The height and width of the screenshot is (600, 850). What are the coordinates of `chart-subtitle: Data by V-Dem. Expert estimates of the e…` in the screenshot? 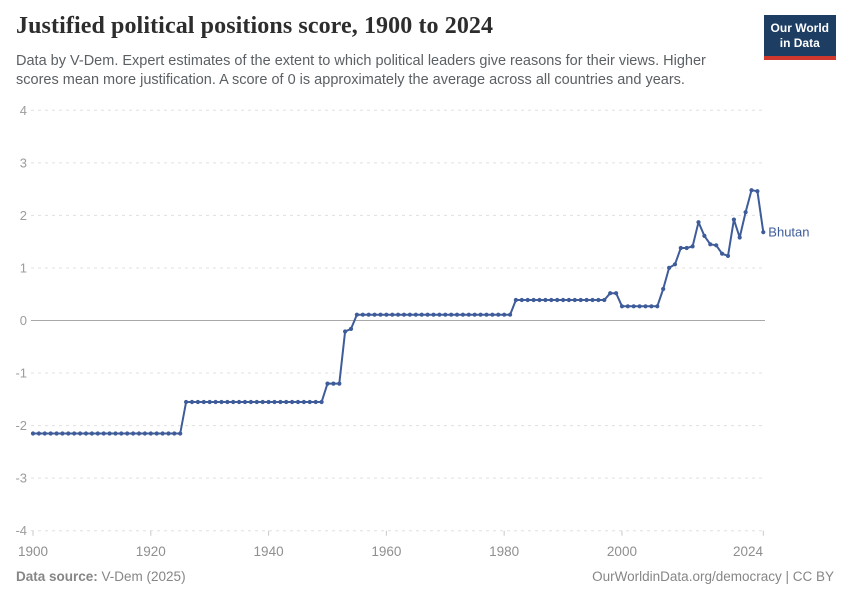 It's located at (396, 71).